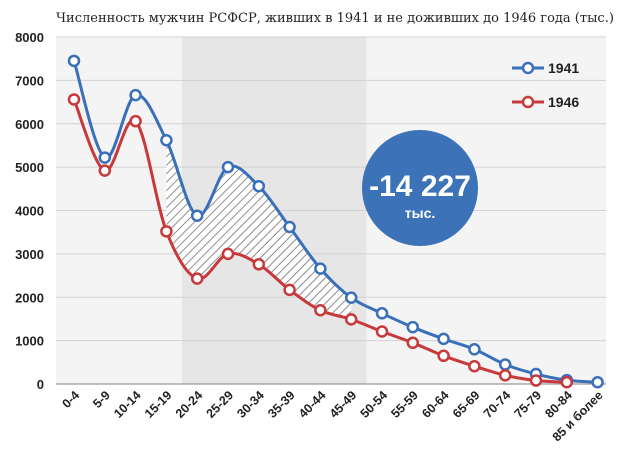  What do you see at coordinates (528, 404) in the screenshot?
I see `x-tick-label: 75-79` at bounding box center [528, 404].